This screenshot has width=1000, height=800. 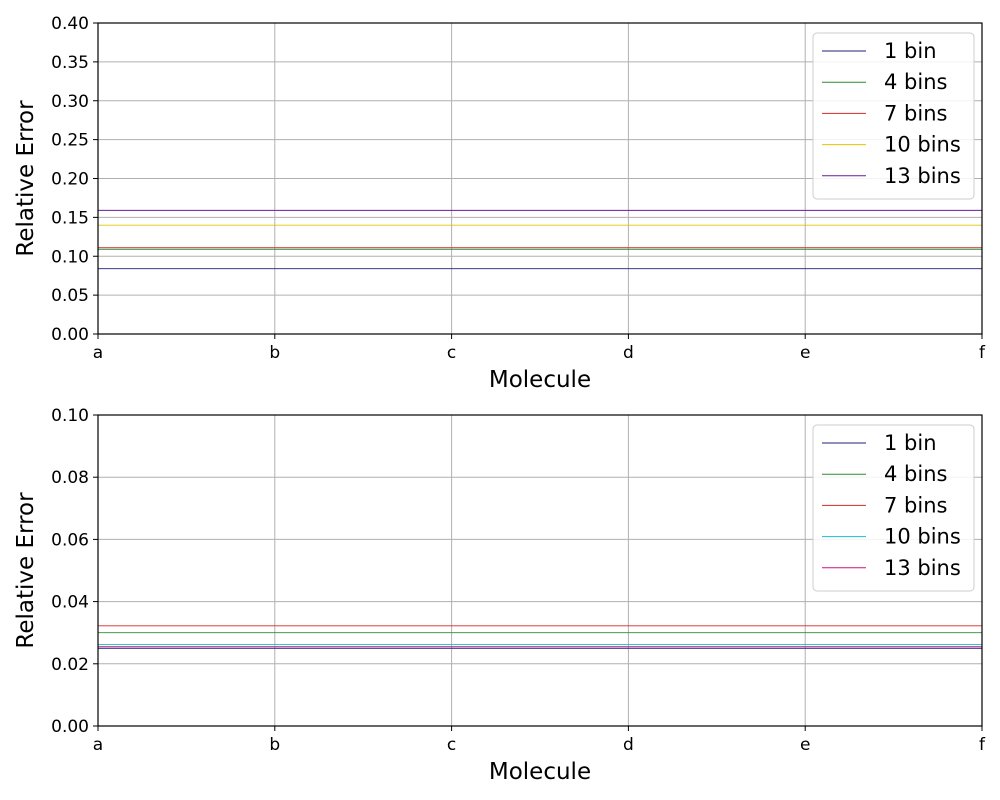 I want to click on y-tick-label: 0.25, so click(x=70, y=141).